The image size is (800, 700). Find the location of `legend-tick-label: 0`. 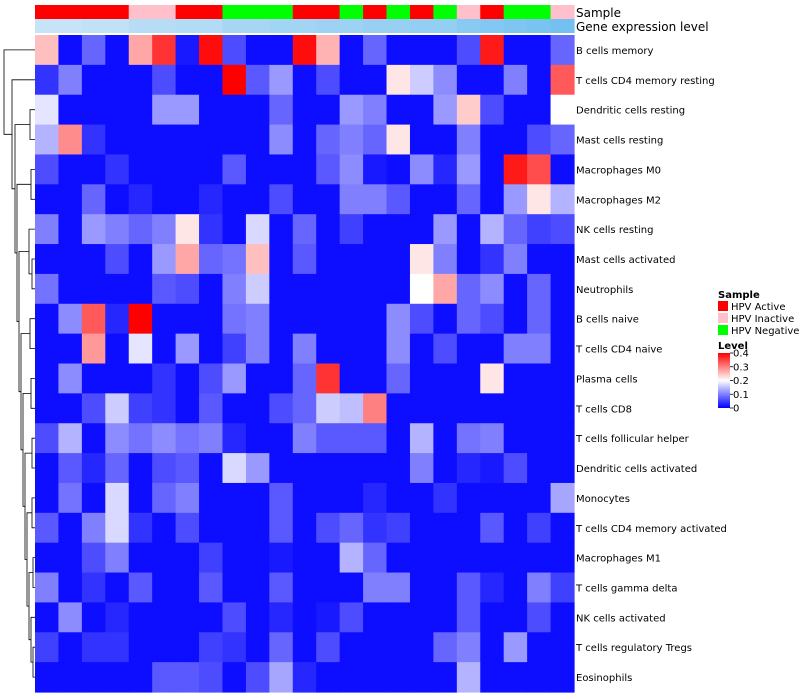

legend-tick-label: 0 is located at coordinates (736, 409).